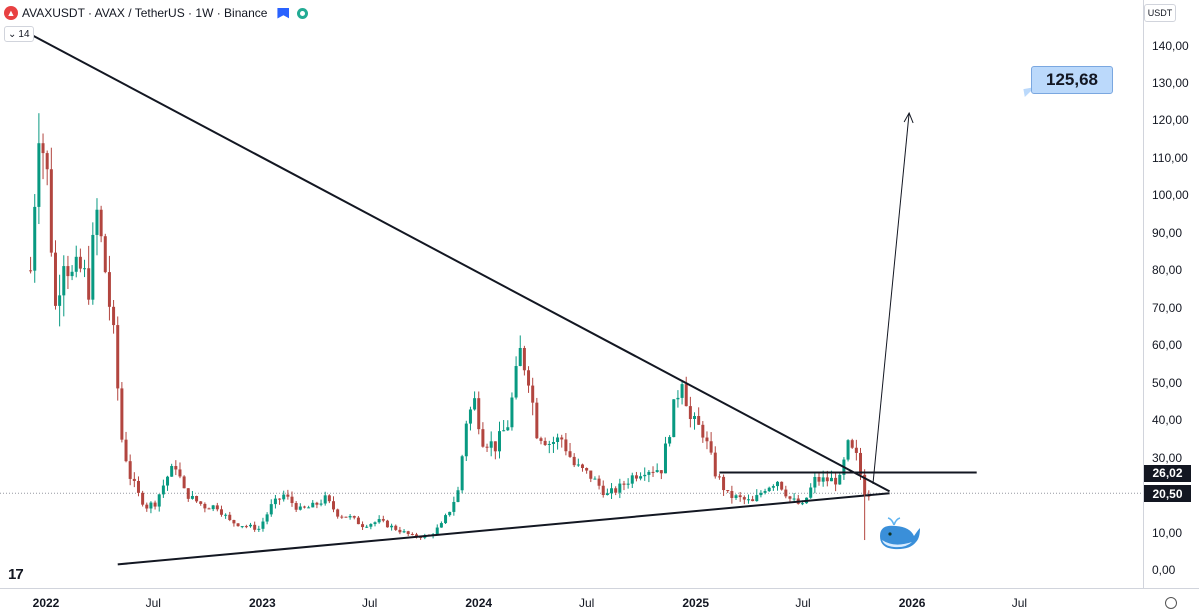 Image resolution: width=1199 pixels, height=614 pixels. Describe the element at coordinates (479, 603) in the screenshot. I see `time-tick: 2024` at that location.